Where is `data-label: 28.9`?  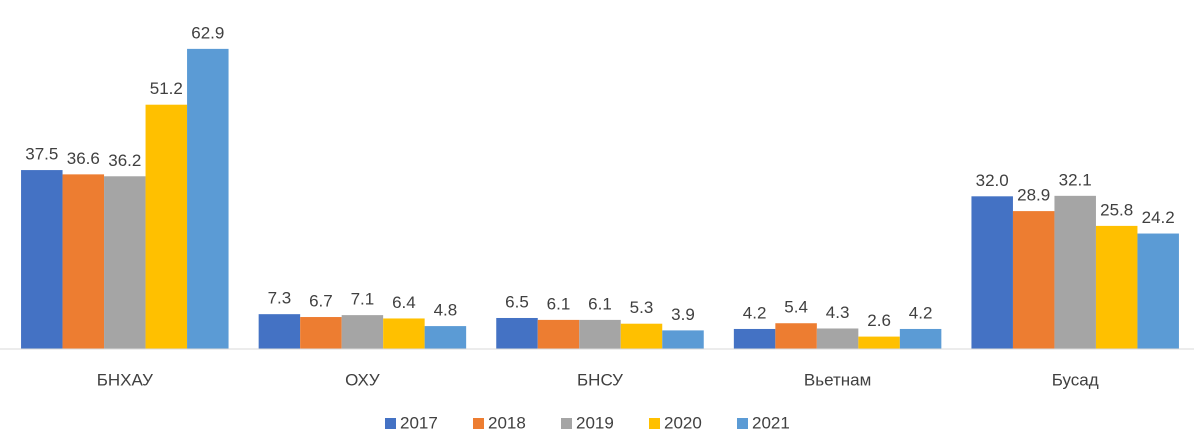 data-label: 28.9 is located at coordinates (1033, 195).